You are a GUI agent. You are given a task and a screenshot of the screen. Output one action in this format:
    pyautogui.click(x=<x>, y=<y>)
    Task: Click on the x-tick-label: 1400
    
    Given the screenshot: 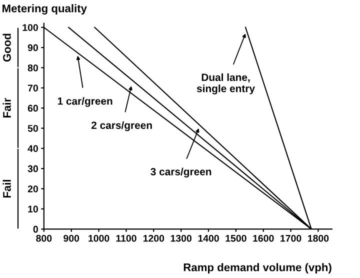 What is the action you would take?
    pyautogui.click(x=208, y=238)
    